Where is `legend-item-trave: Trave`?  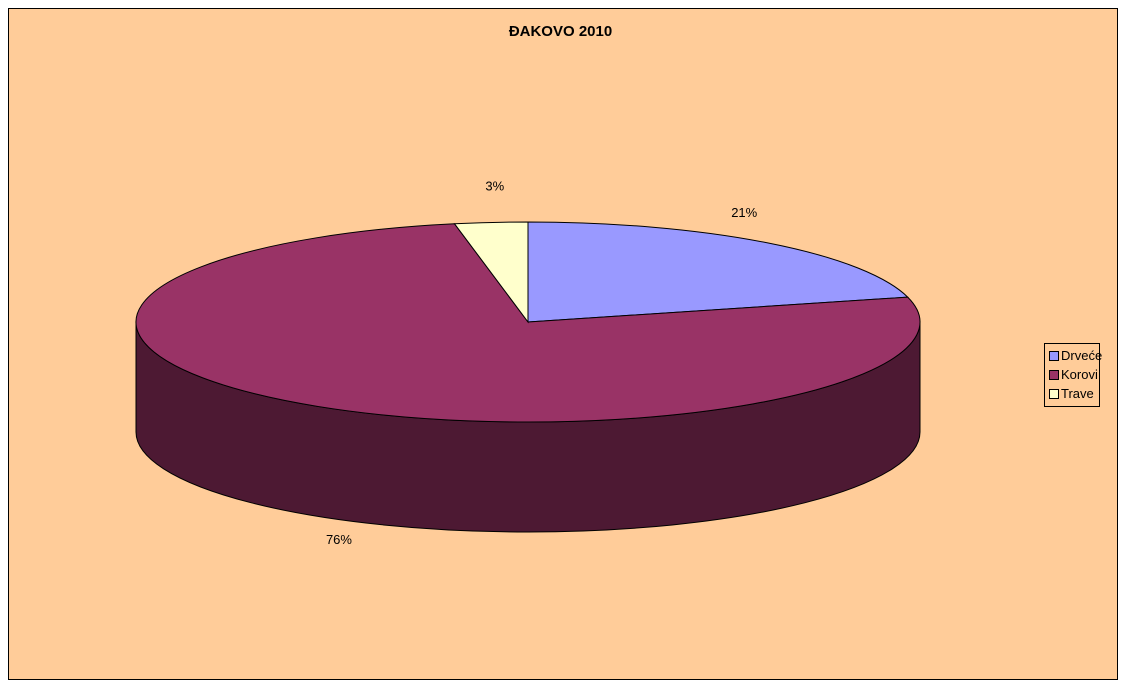
legend-item-trave: Trave is located at coordinates (1074, 393).